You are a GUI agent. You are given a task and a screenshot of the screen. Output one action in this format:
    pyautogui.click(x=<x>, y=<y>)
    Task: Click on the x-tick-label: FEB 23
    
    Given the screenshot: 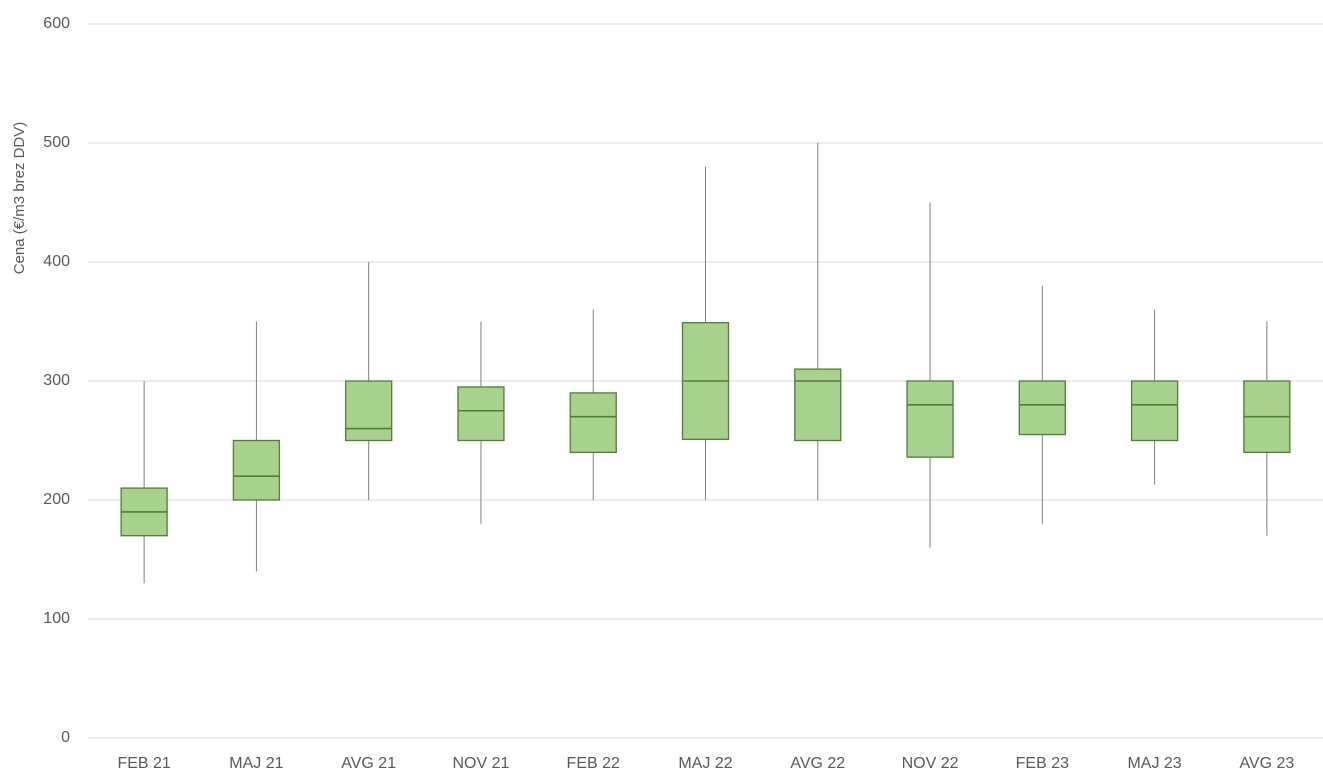 What is the action you would take?
    pyautogui.click(x=1042, y=763)
    